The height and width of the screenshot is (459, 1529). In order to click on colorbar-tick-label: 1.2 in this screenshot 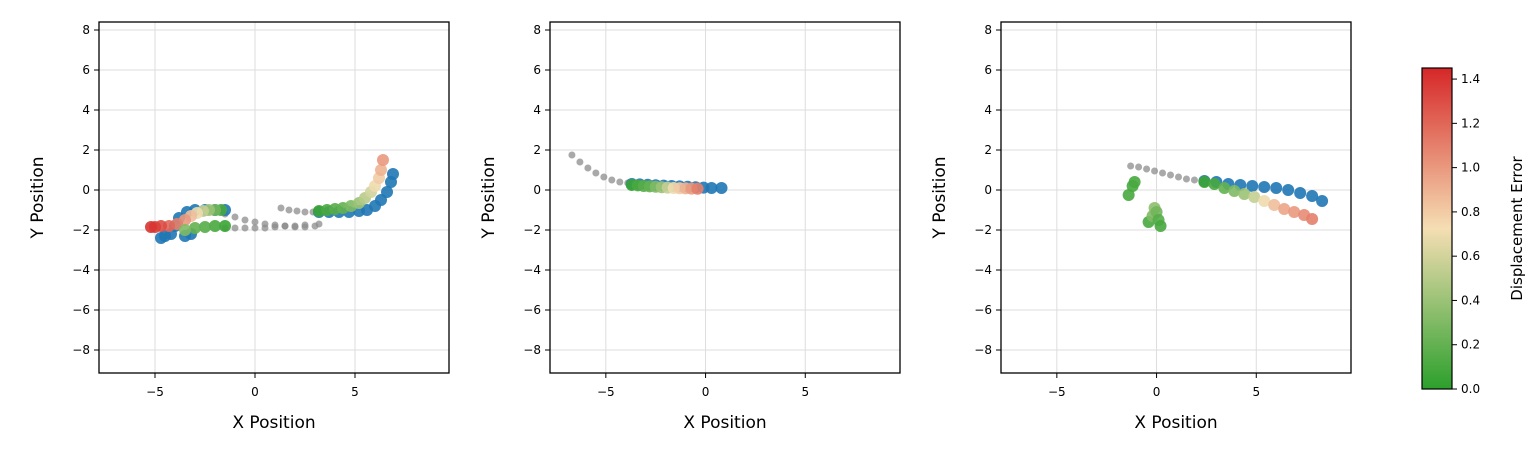, I will do `click(1470, 123)`.